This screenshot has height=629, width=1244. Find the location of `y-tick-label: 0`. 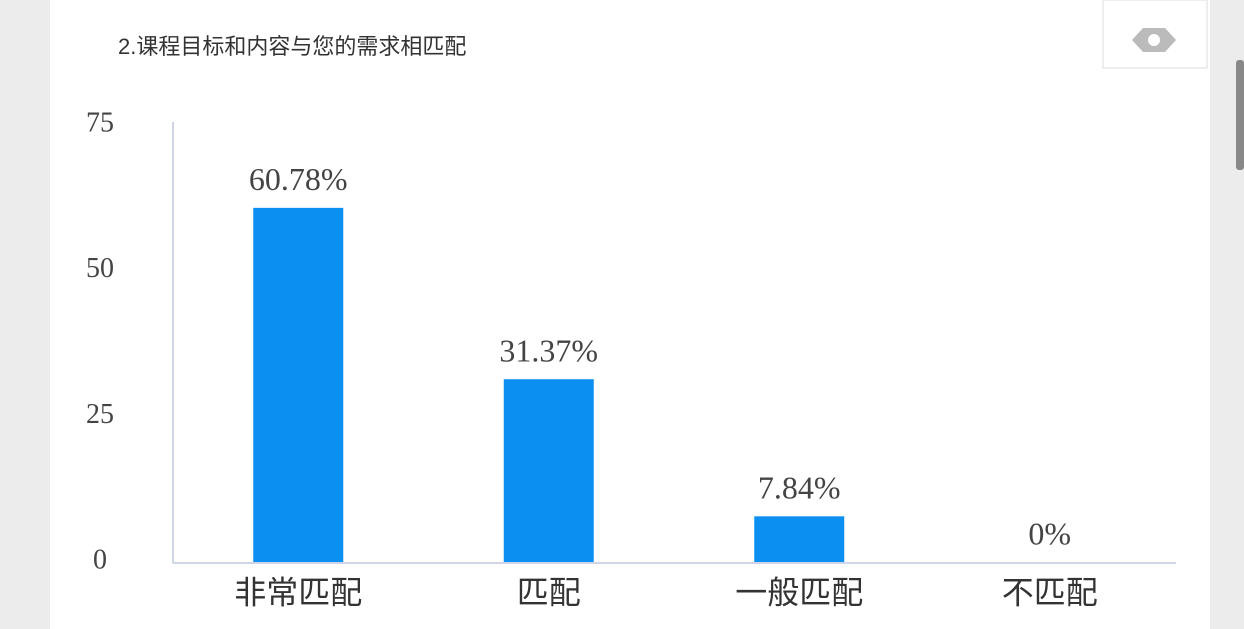

y-tick-label: 0 is located at coordinates (100, 559).